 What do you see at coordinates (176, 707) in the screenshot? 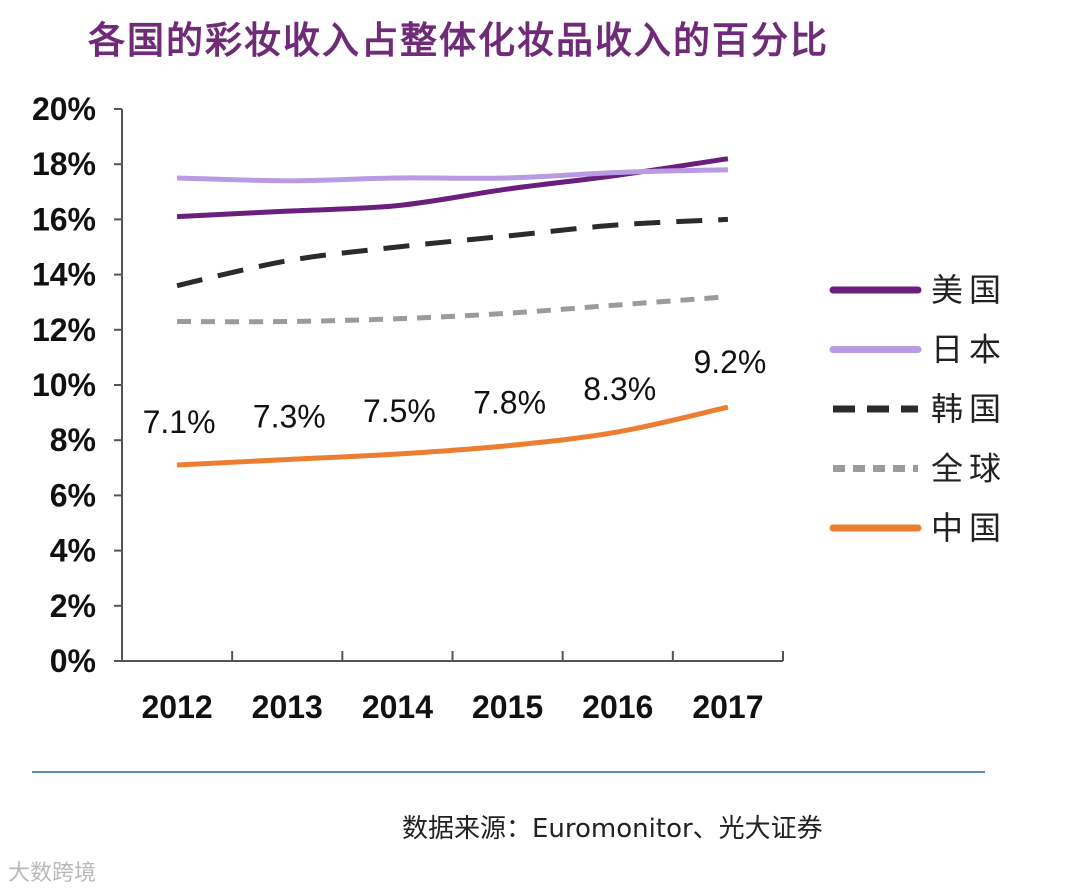
I see `x-tick-label: 2012` at bounding box center [176, 707].